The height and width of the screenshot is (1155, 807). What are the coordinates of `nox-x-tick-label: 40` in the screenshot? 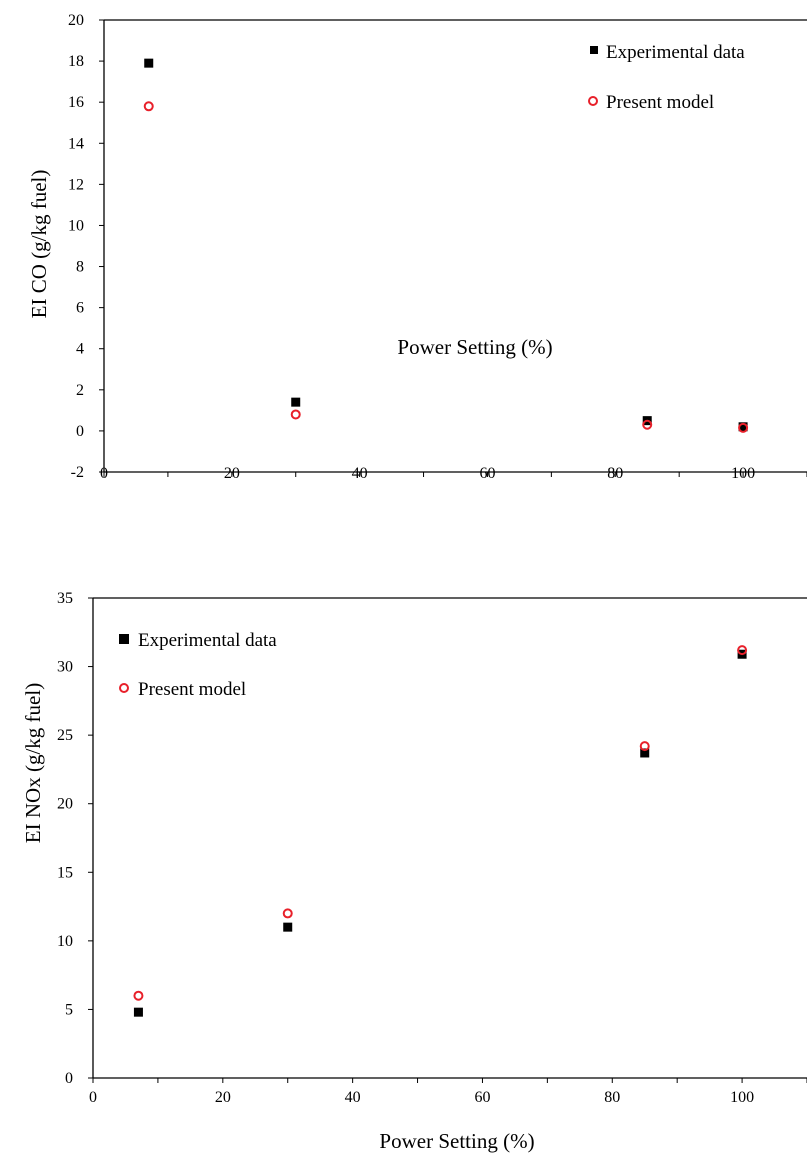 It's located at (353, 1097).